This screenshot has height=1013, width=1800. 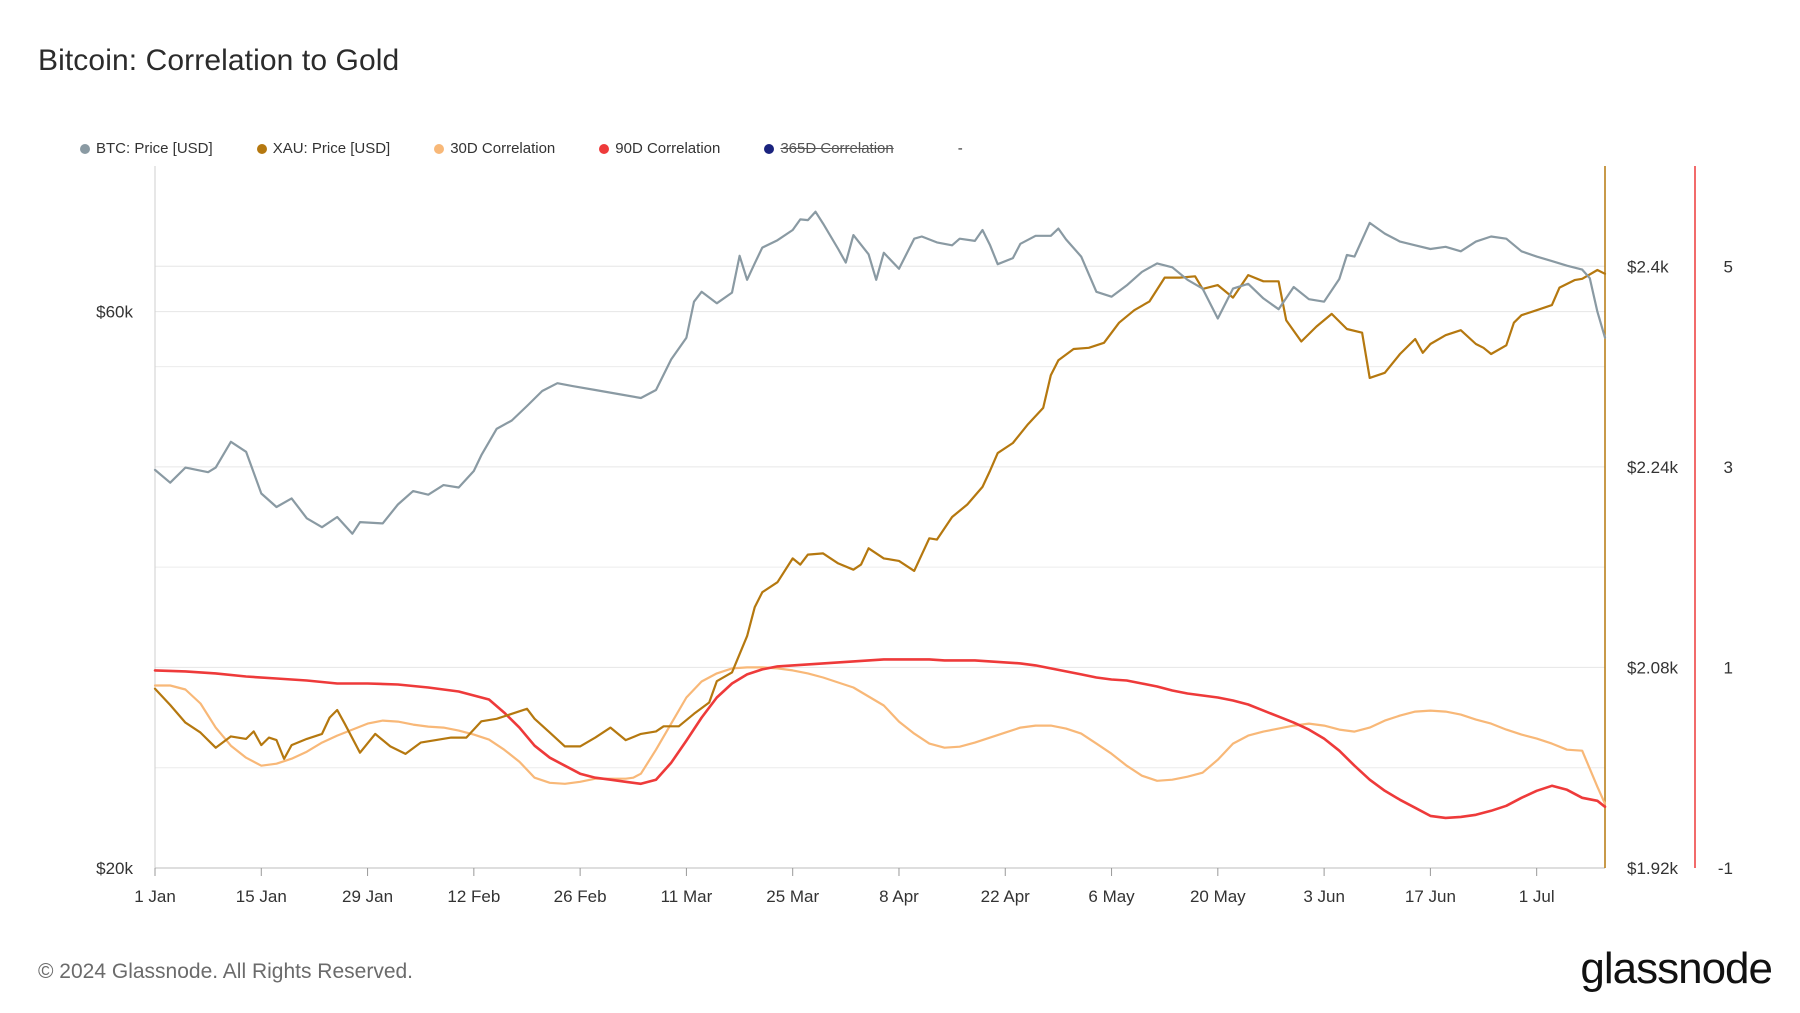 I want to click on legend-item-90d-correlation: 90D Correlation, so click(x=659, y=148).